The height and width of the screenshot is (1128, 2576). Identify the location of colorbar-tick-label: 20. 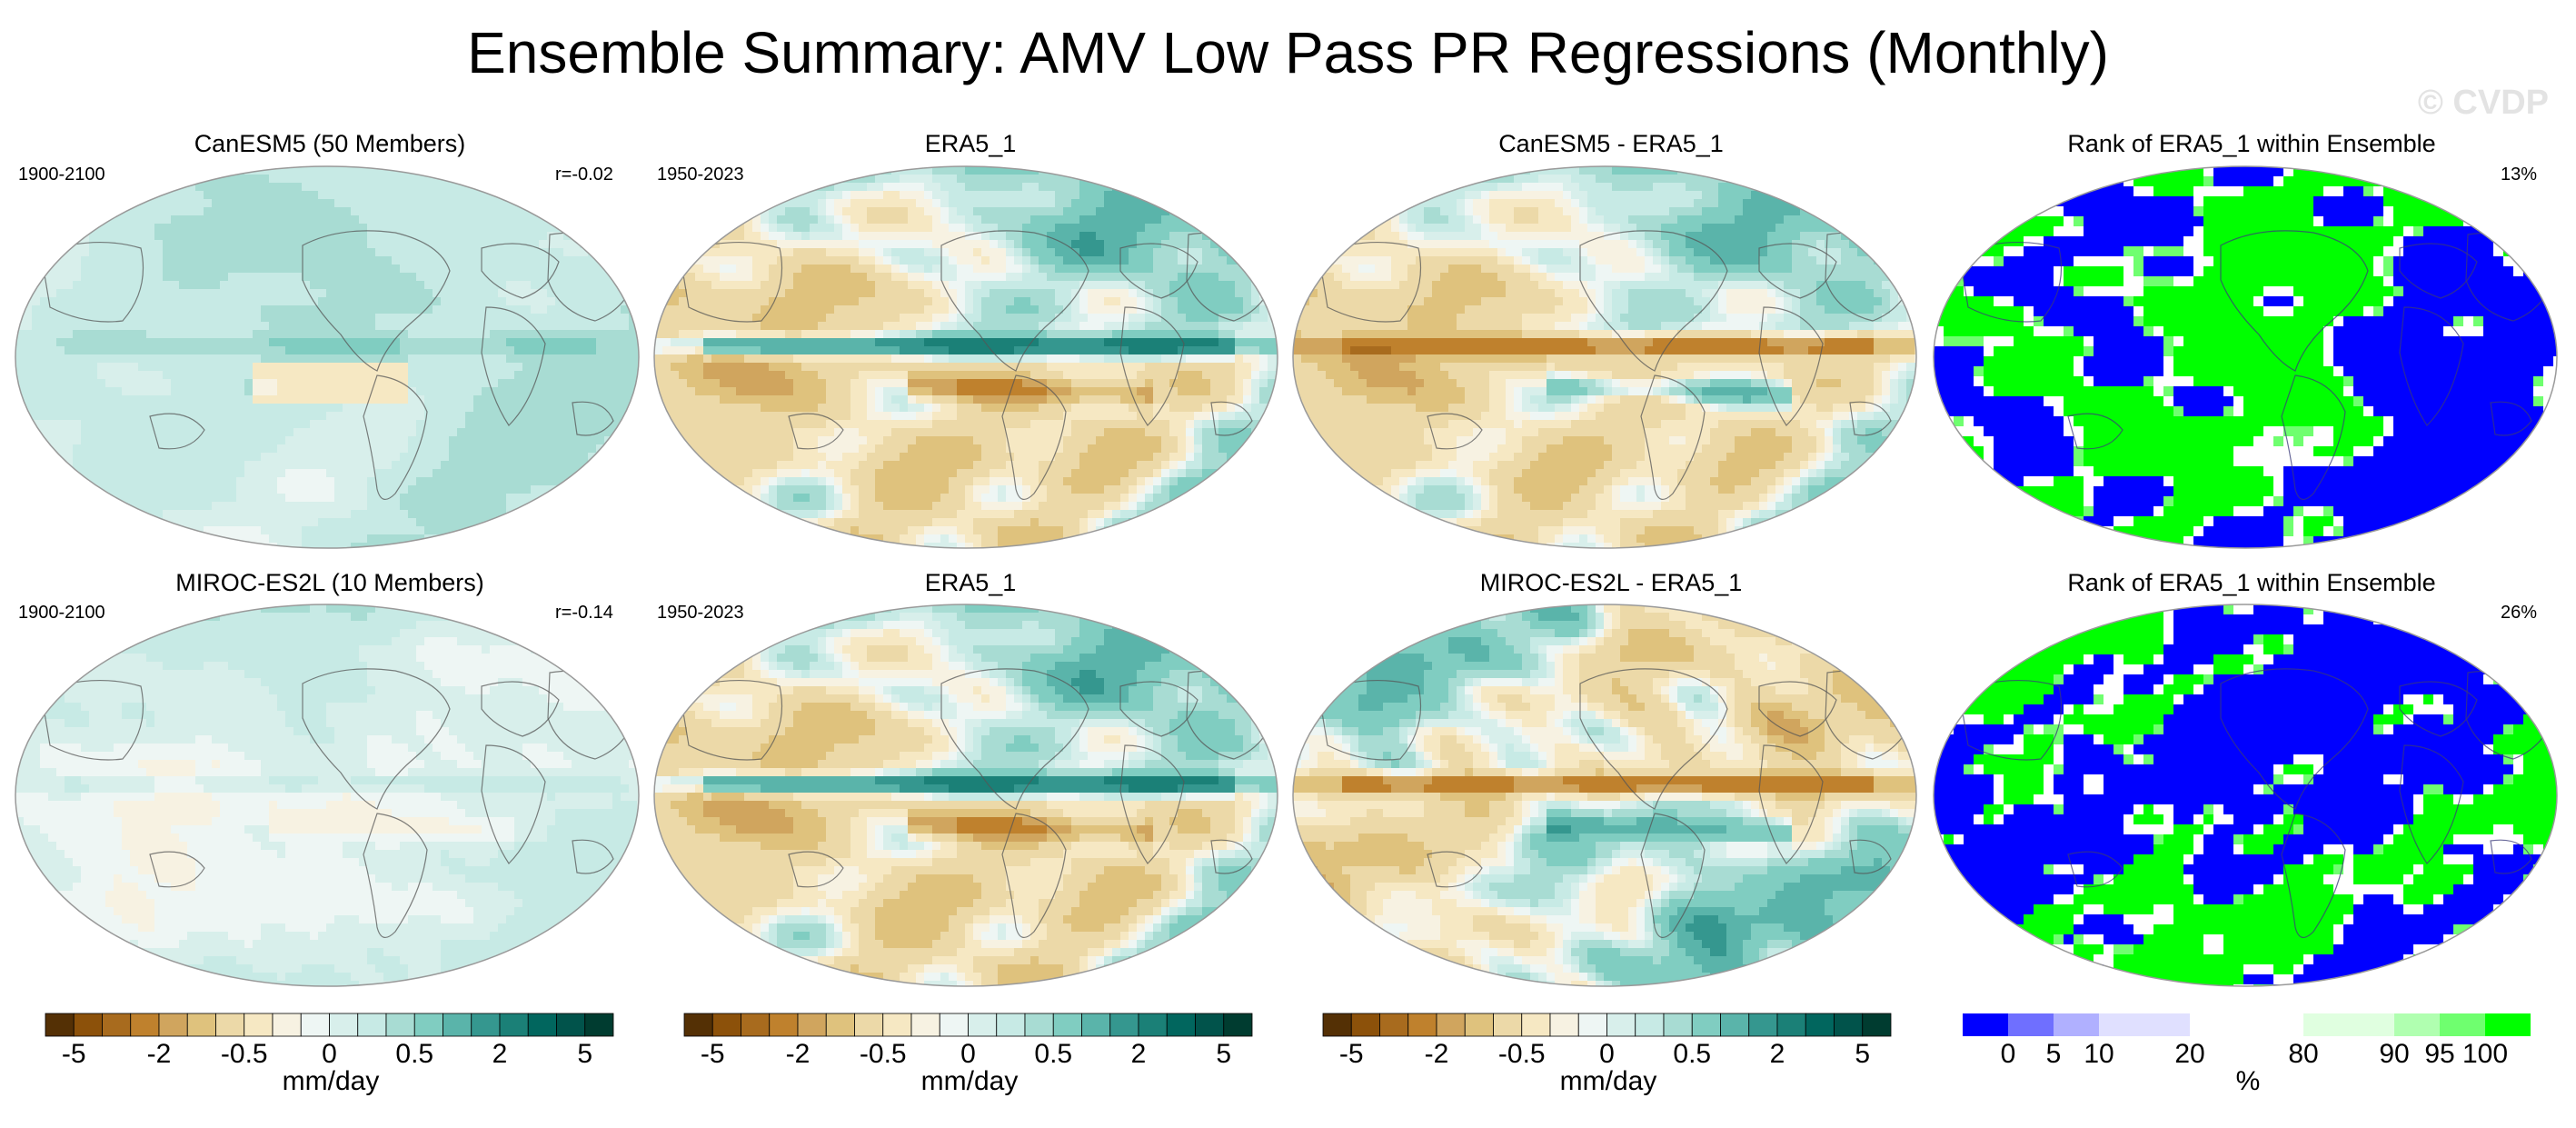
(2189, 1054).